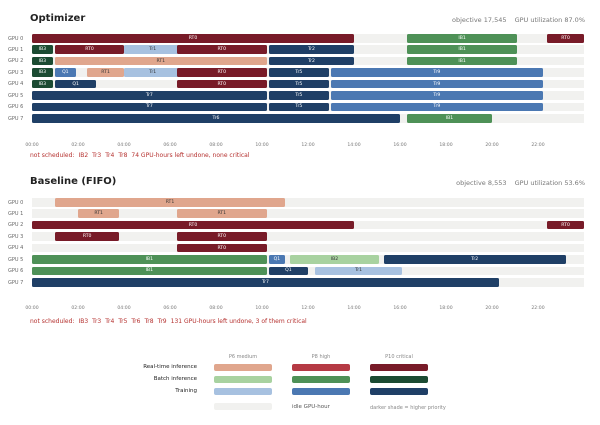  What do you see at coordinates (399, 357) in the screenshot?
I see `legend-priority-critical: P10 critical` at bounding box center [399, 357].